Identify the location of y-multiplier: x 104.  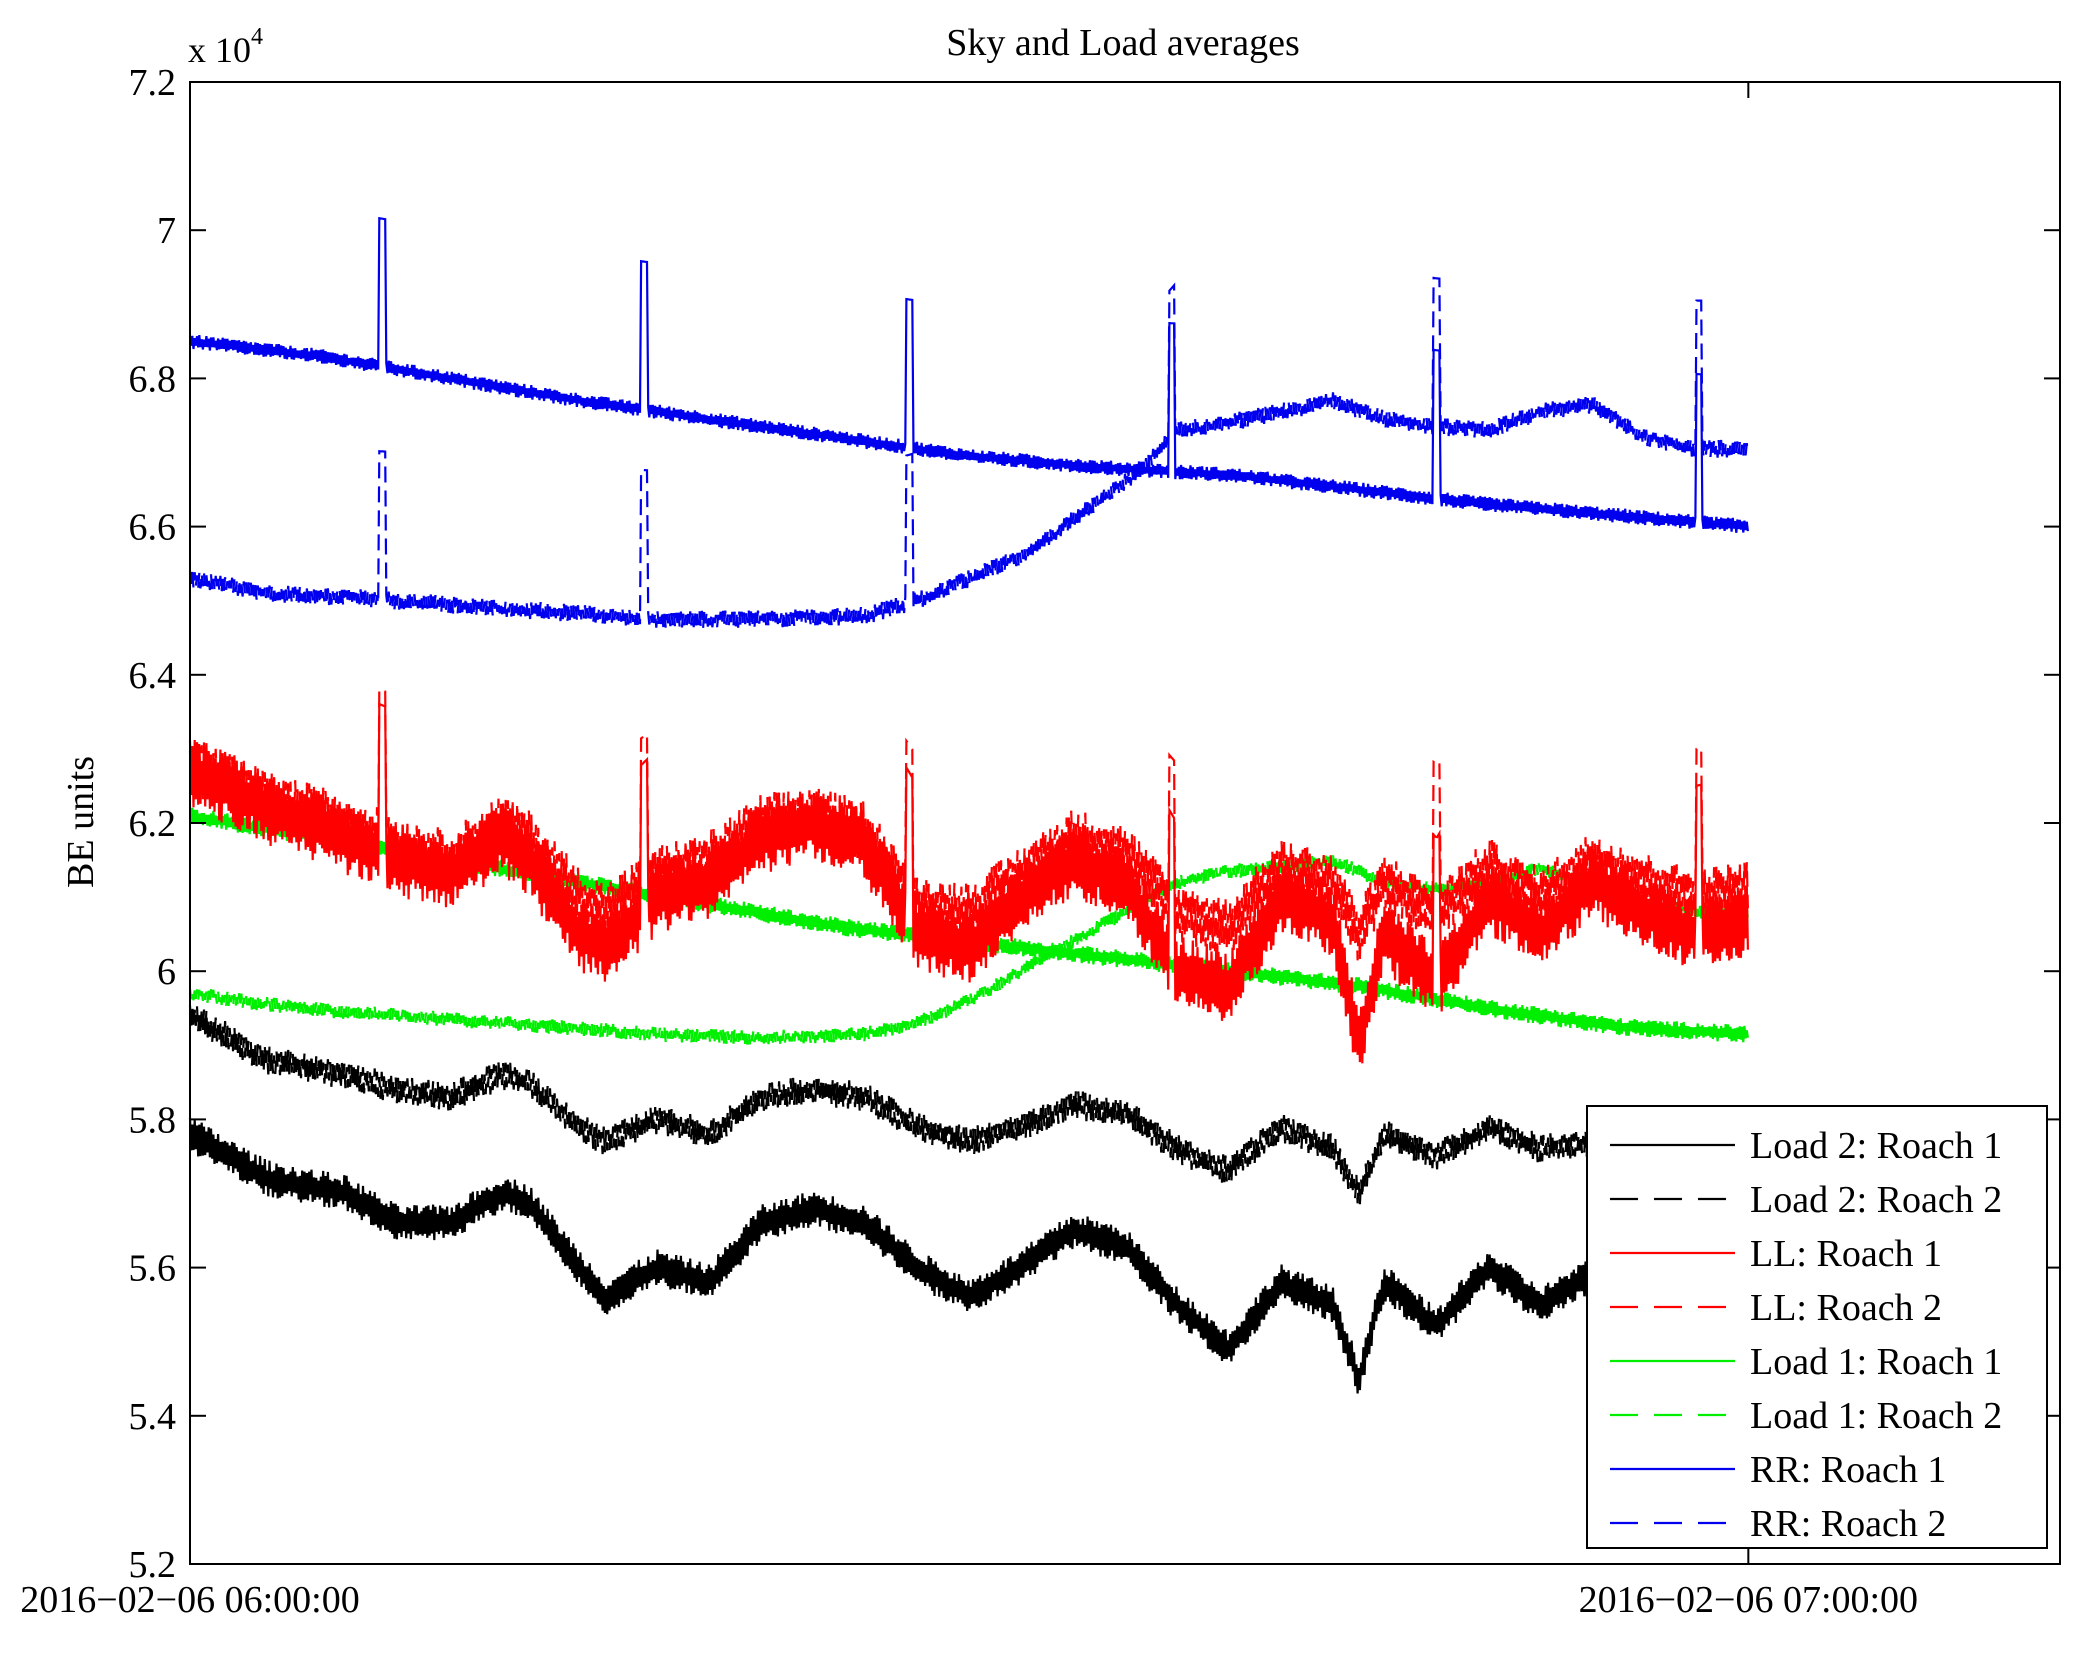
(225, 47).